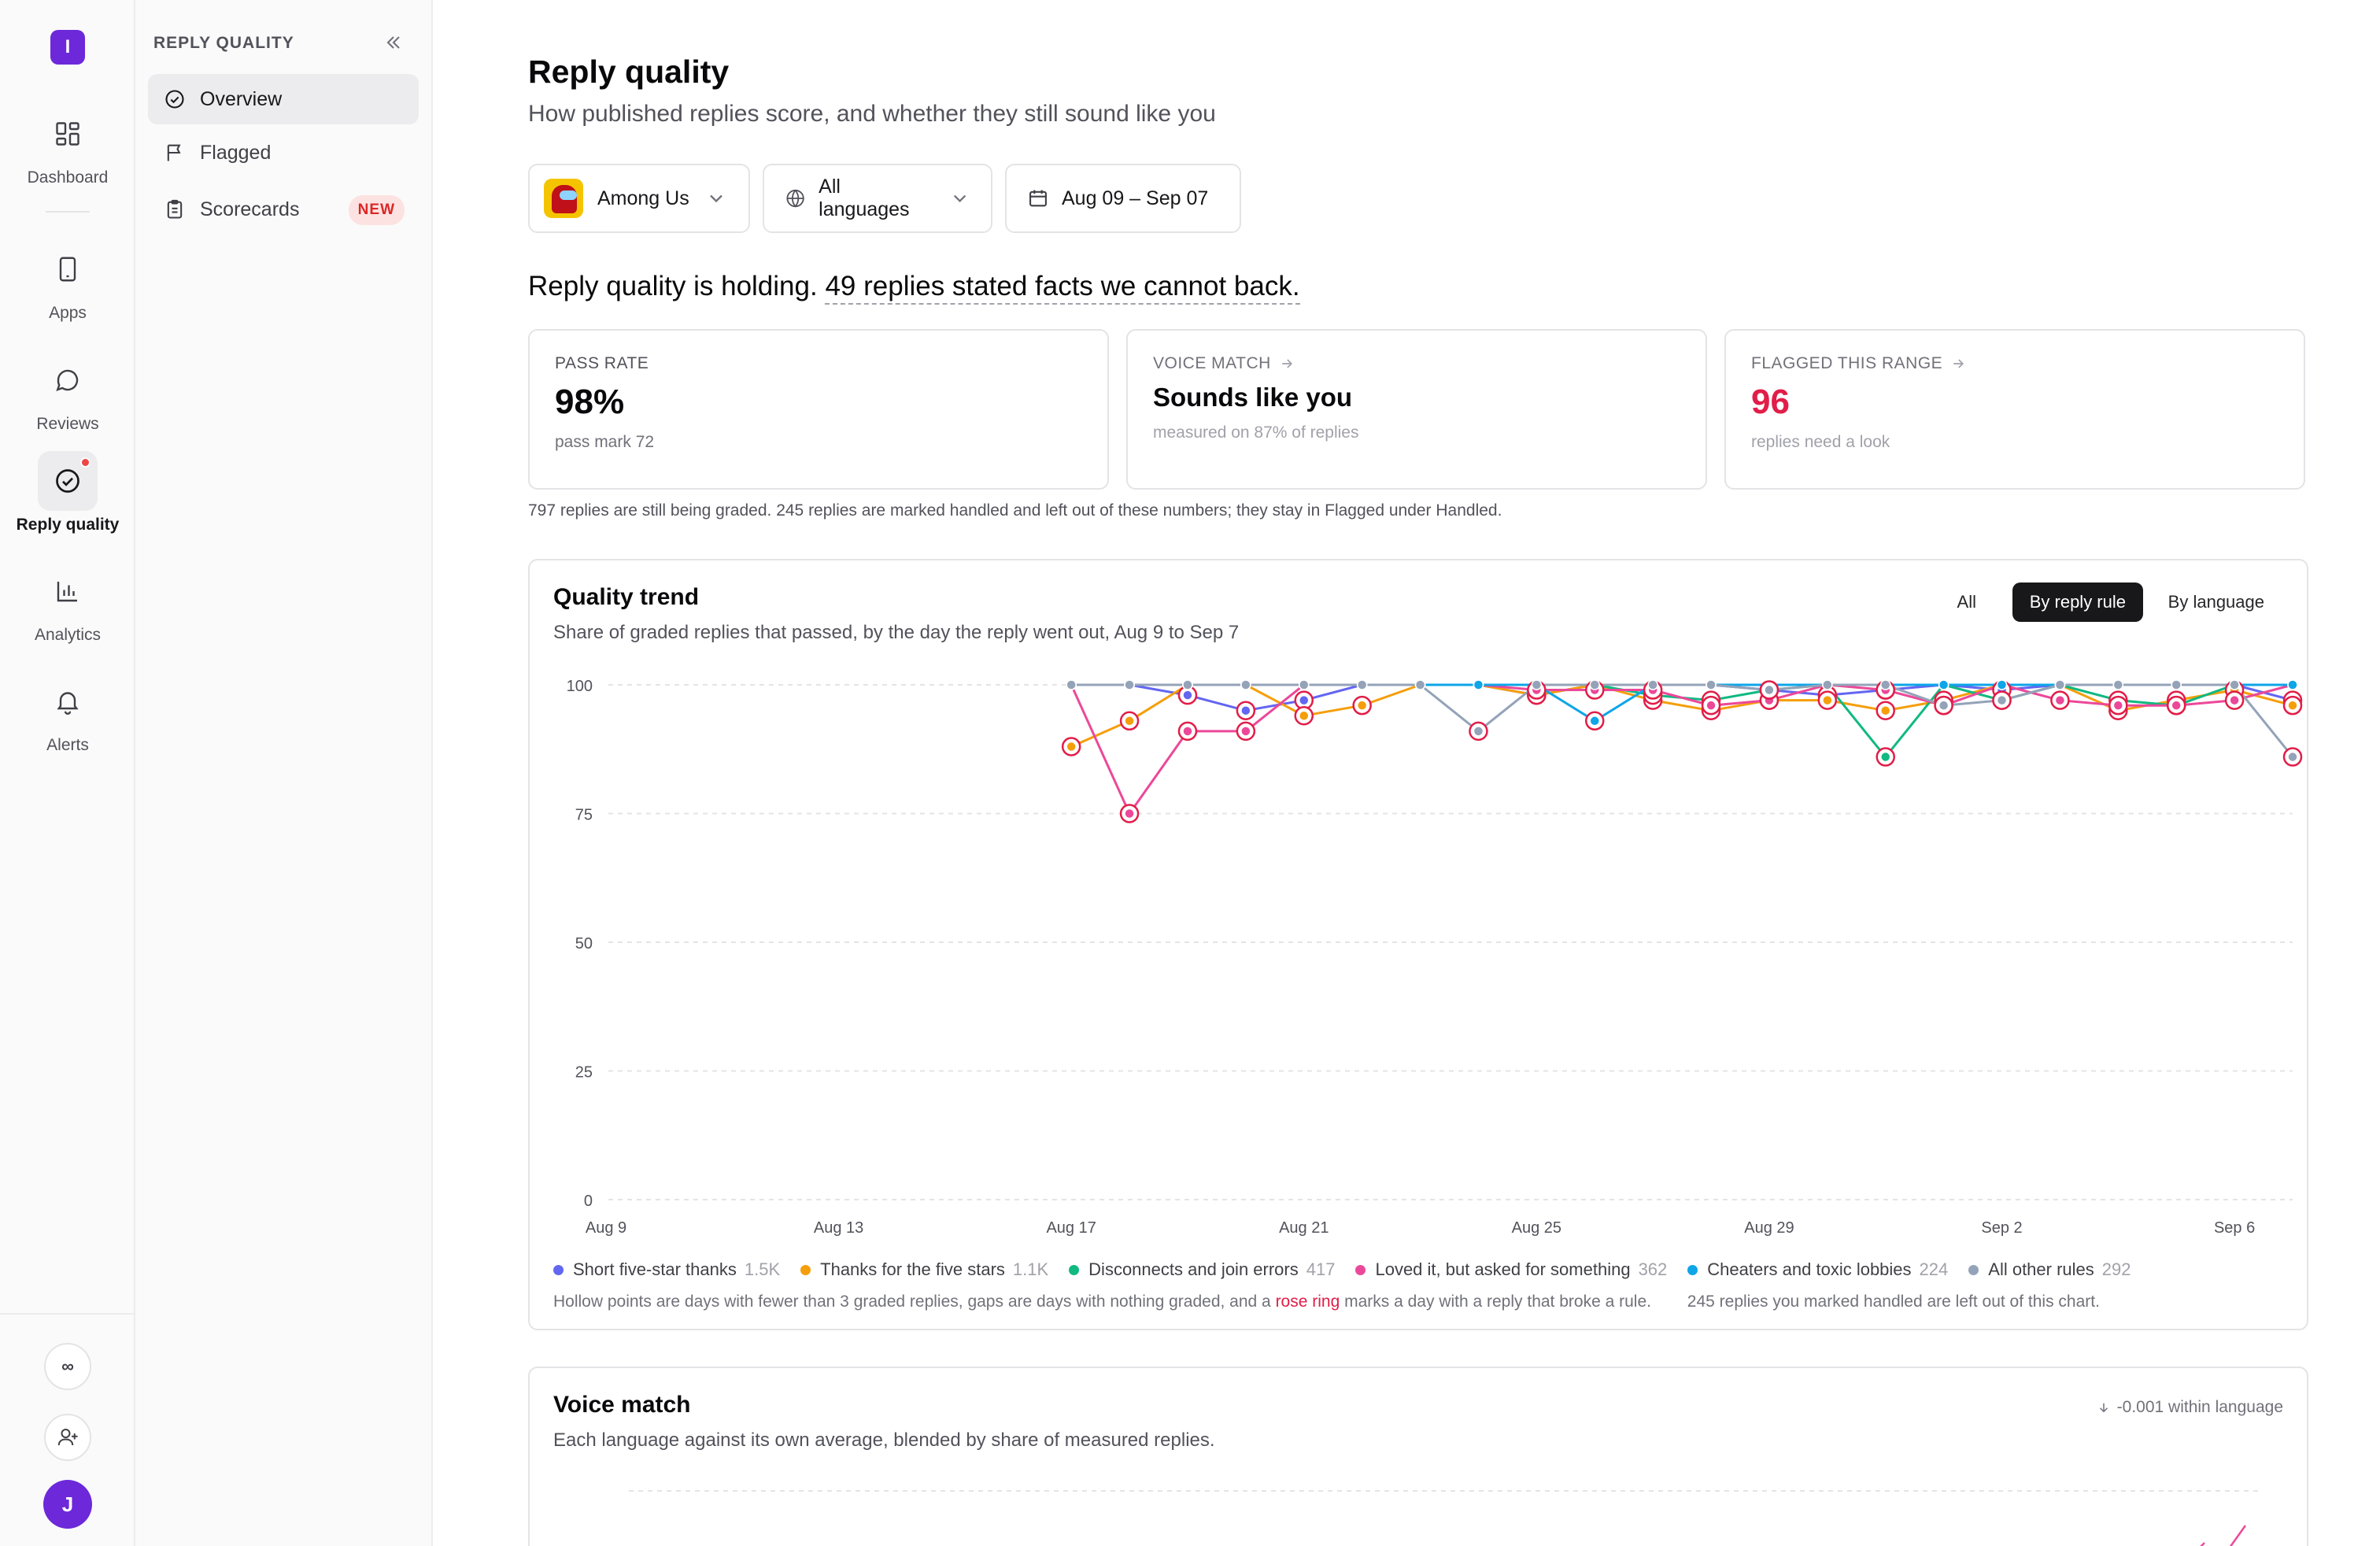 Image resolution: width=2380 pixels, height=1546 pixels. I want to click on x-tick-label: Aug 17, so click(1071, 1228).